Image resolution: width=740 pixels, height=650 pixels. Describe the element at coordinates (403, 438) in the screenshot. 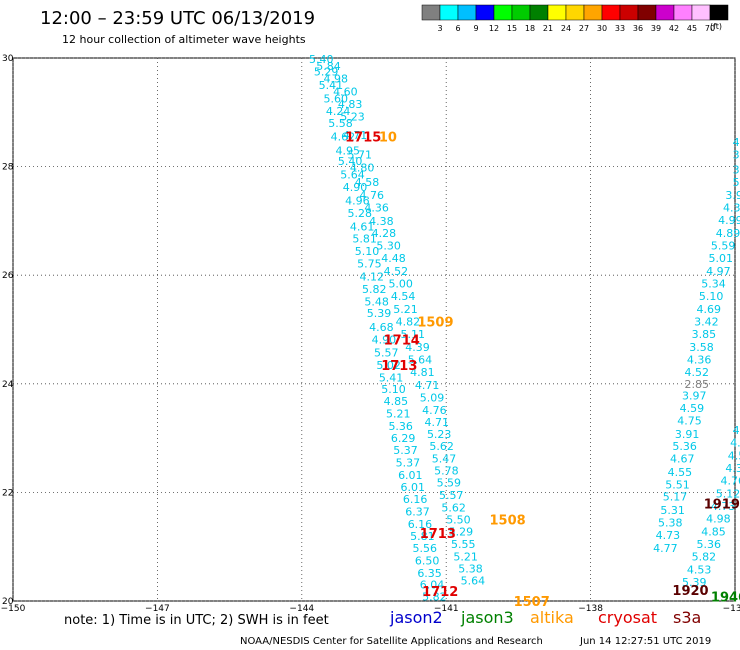

I see `wave-height-label: 6.29` at that location.